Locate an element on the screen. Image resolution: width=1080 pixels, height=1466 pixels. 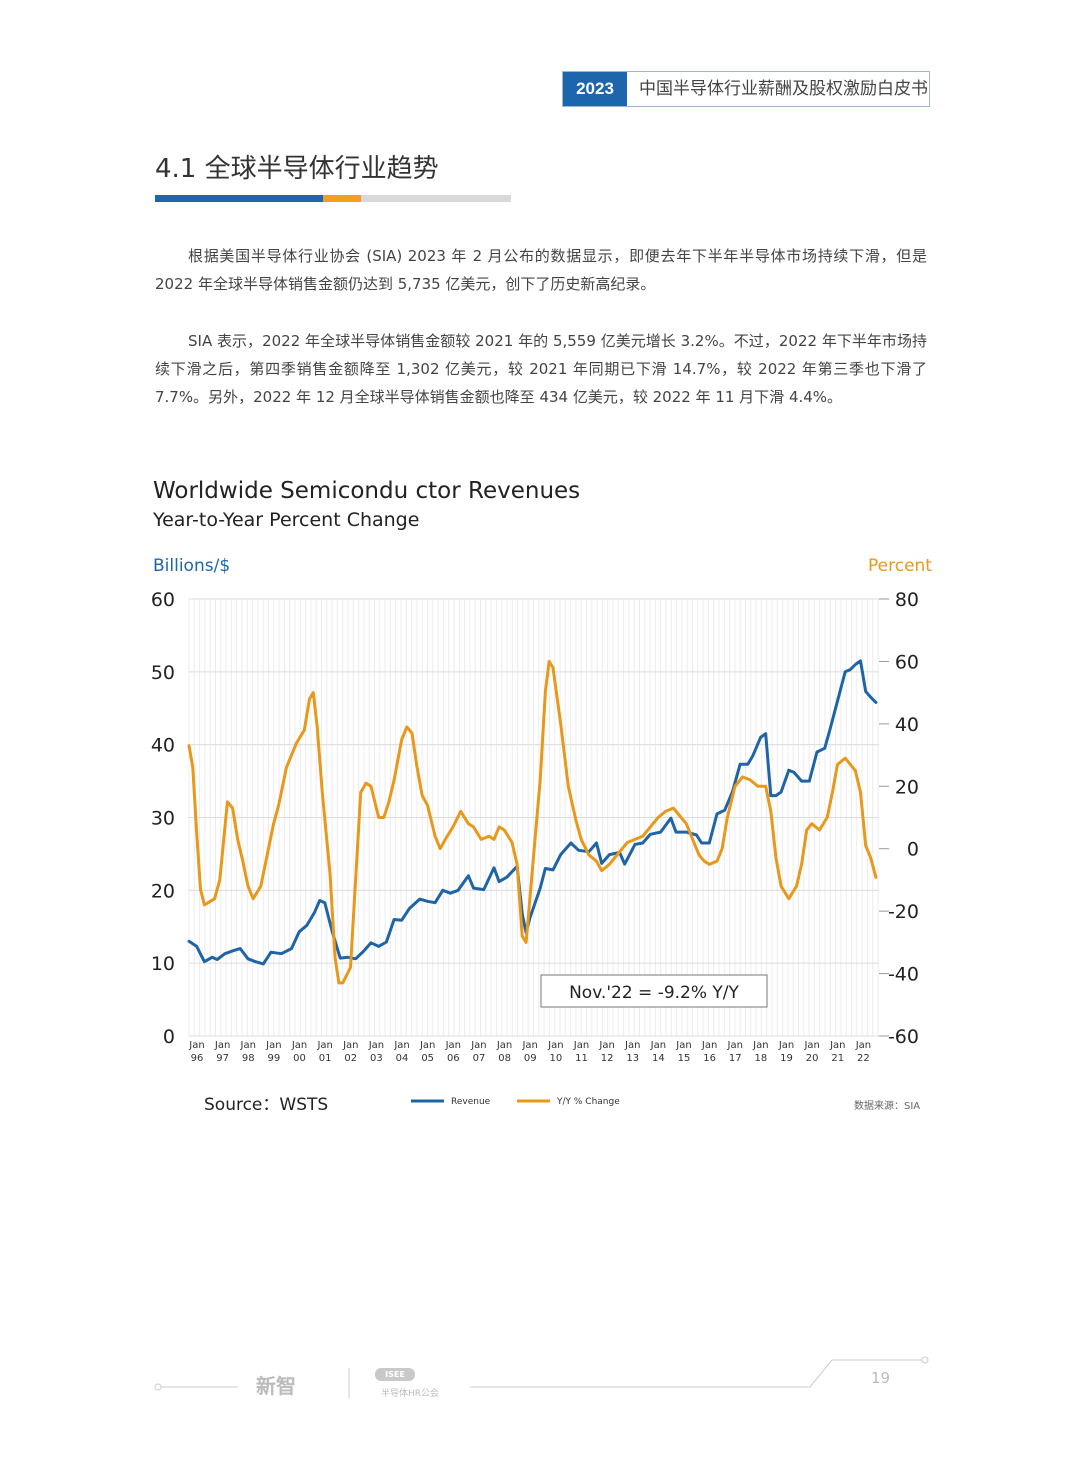
x-tick-year: 18 is located at coordinates (761, 1058).